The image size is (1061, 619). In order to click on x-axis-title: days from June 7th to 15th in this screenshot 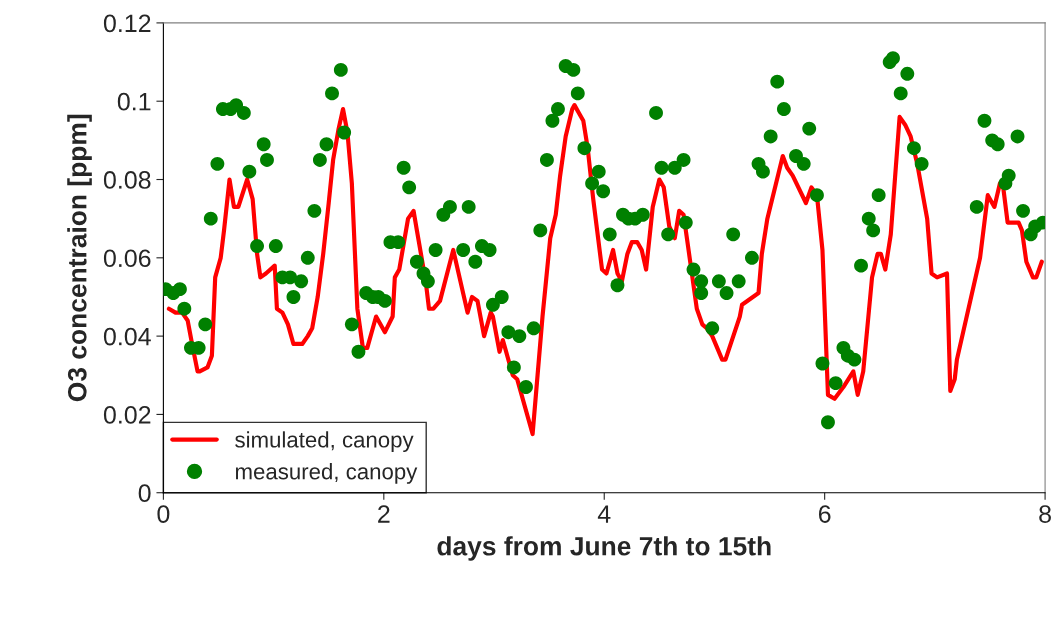, I will do `click(604, 548)`.